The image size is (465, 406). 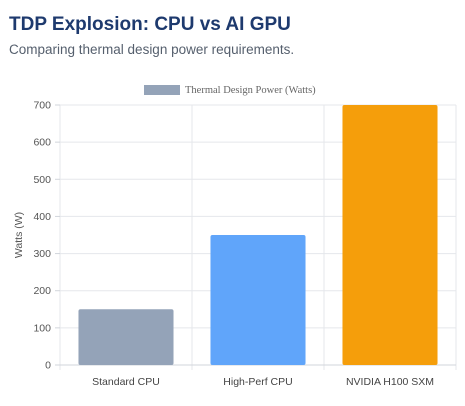 What do you see at coordinates (42, 143) in the screenshot?
I see `y-tick-label: 600` at bounding box center [42, 143].